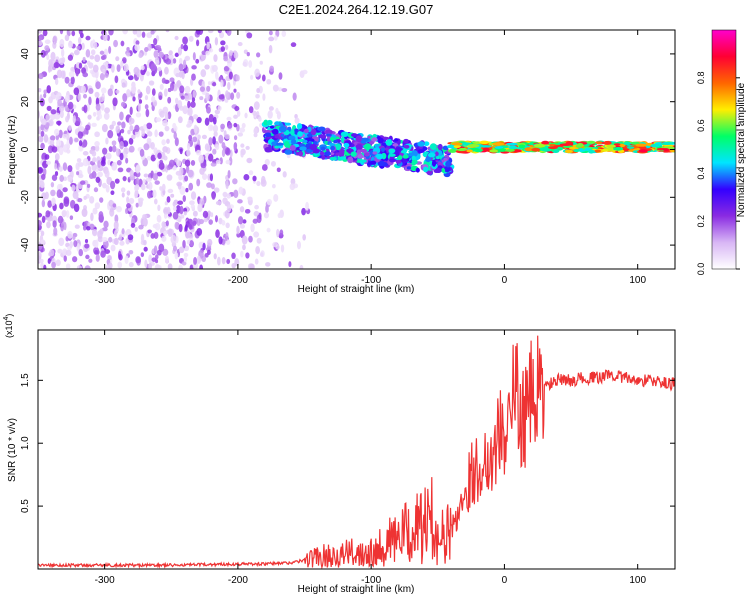 This screenshot has height=600, width=750. What do you see at coordinates (12, 450) in the screenshot?
I see `snr-y-label: SNR (10 * v/v)` at bounding box center [12, 450].